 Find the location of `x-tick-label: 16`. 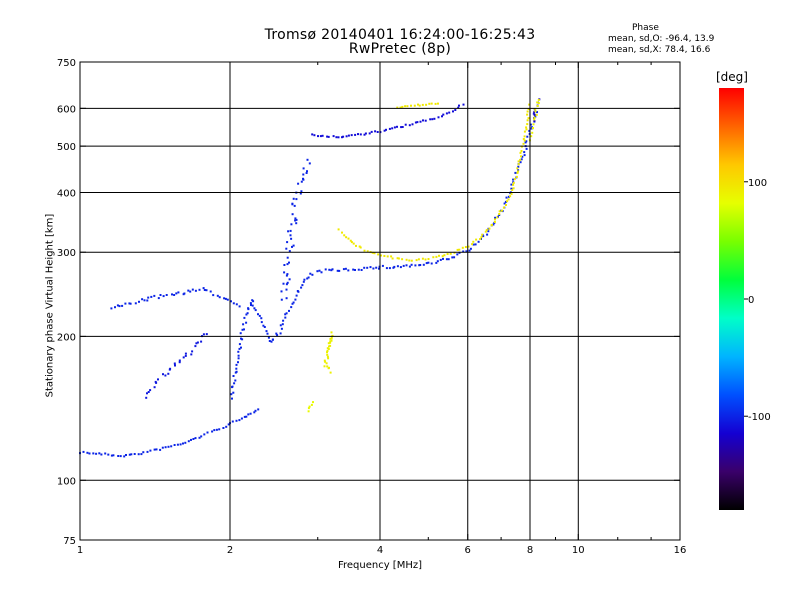

x-tick-label: 16 is located at coordinates (680, 550).